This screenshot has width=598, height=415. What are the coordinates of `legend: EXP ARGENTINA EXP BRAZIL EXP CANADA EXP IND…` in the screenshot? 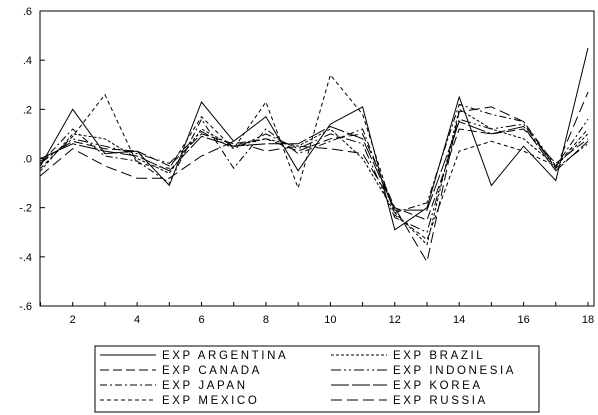 It's located at (317, 379).